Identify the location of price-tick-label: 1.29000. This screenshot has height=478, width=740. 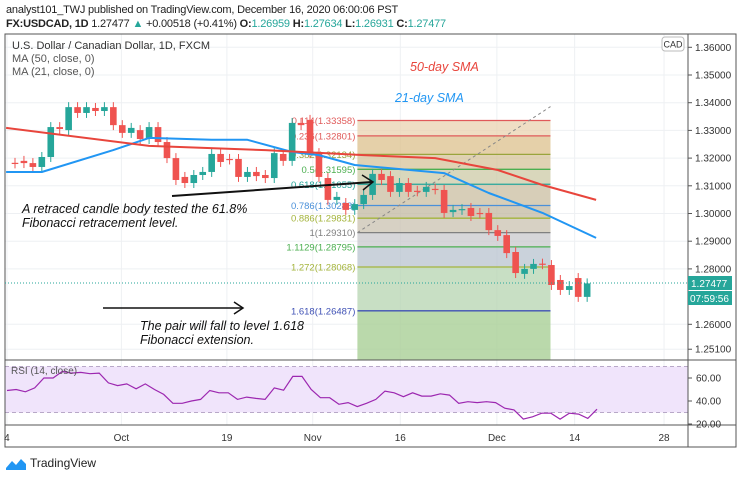
(713, 242).